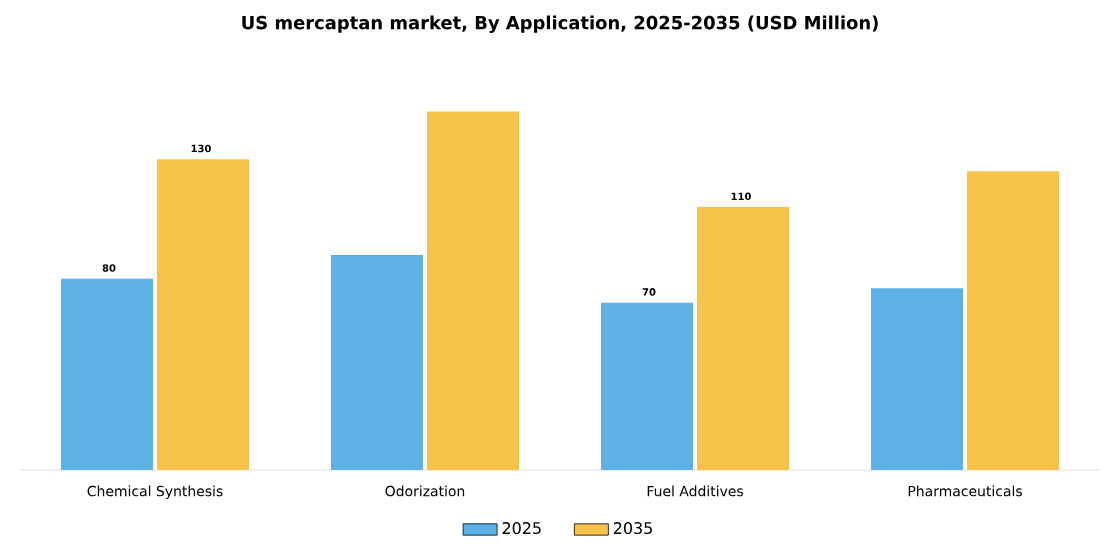 This screenshot has height=560, width=1120. What do you see at coordinates (560, 24) in the screenshot?
I see `chart-title: US mercaptan market, By Application, 2025-2035 (USD Million)` at bounding box center [560, 24].